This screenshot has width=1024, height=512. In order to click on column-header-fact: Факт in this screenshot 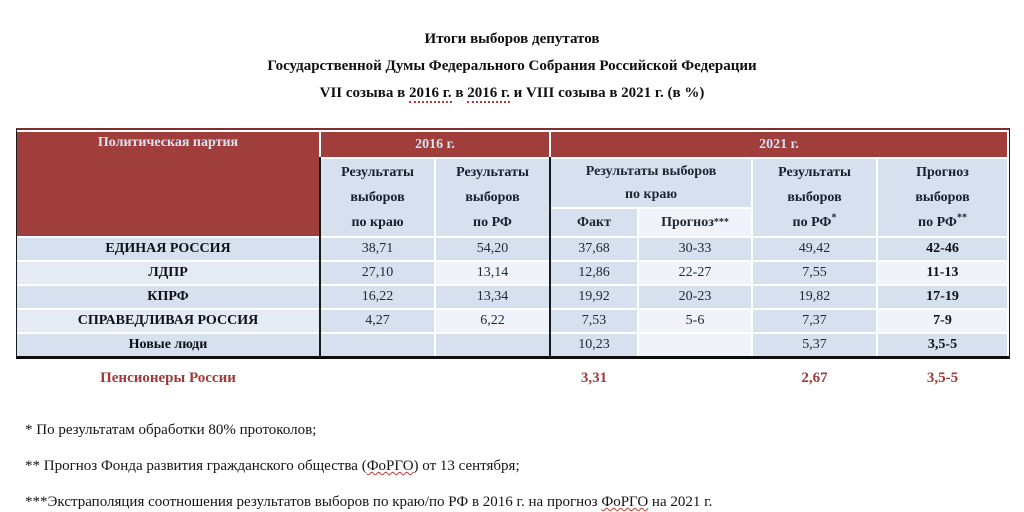, I will do `click(594, 222)`.